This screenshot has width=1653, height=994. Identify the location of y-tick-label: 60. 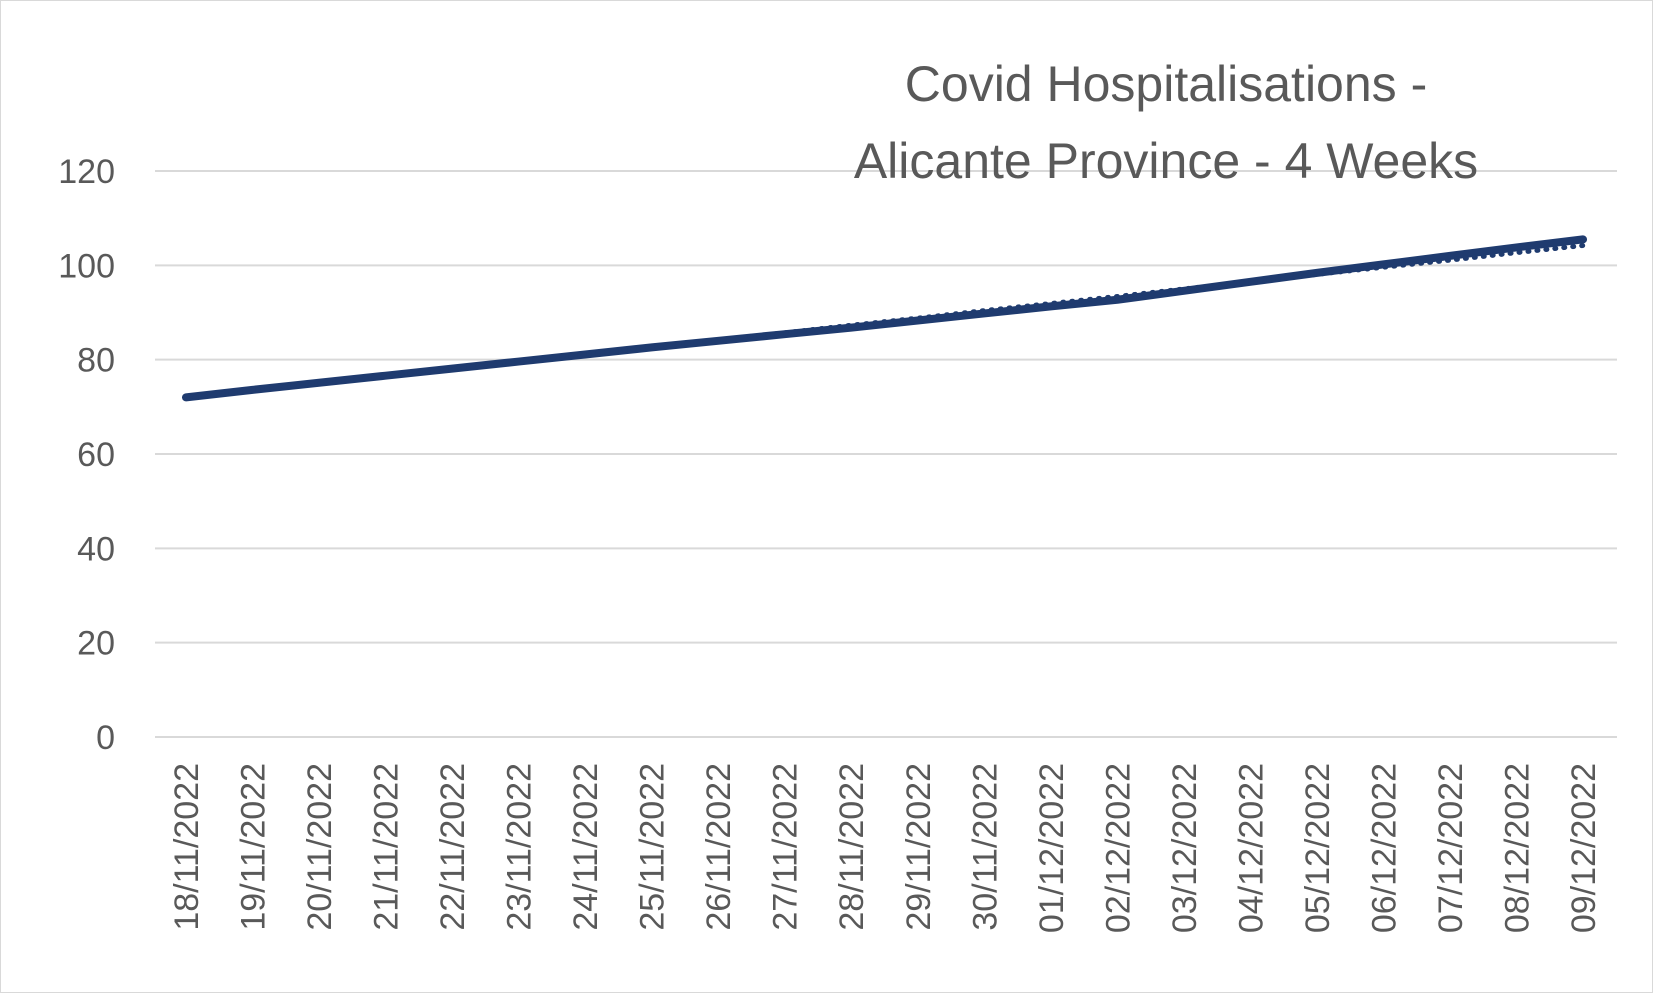
(96, 455).